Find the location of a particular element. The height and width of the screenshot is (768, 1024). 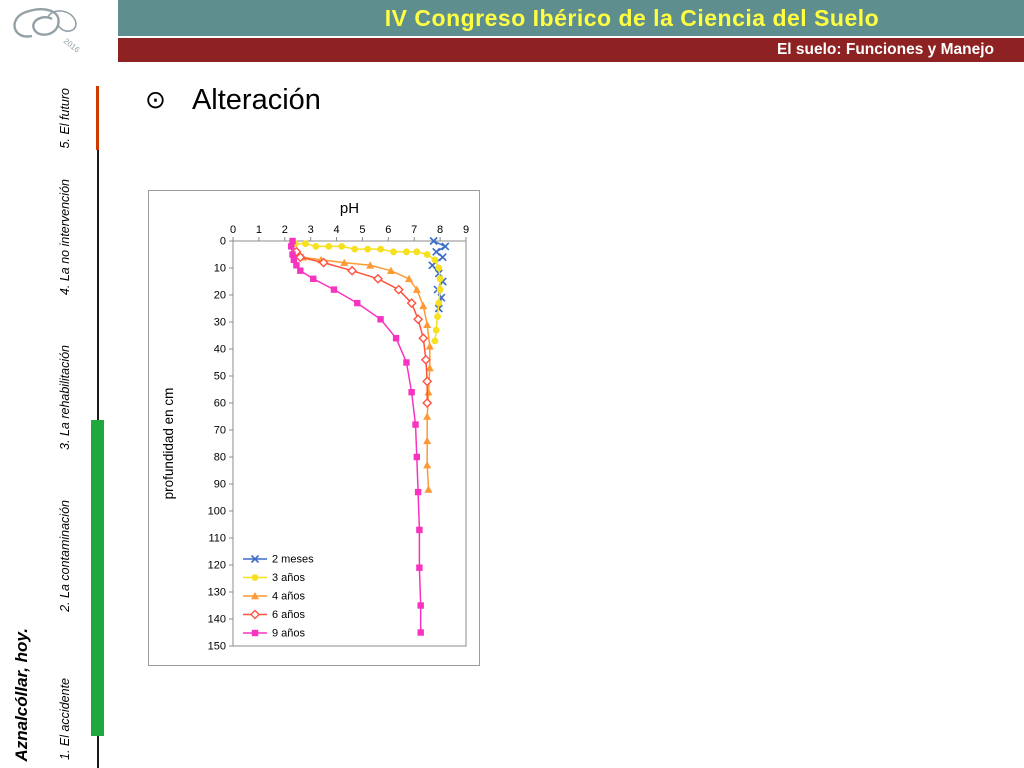

series-4-años is located at coordinates (363, 371).